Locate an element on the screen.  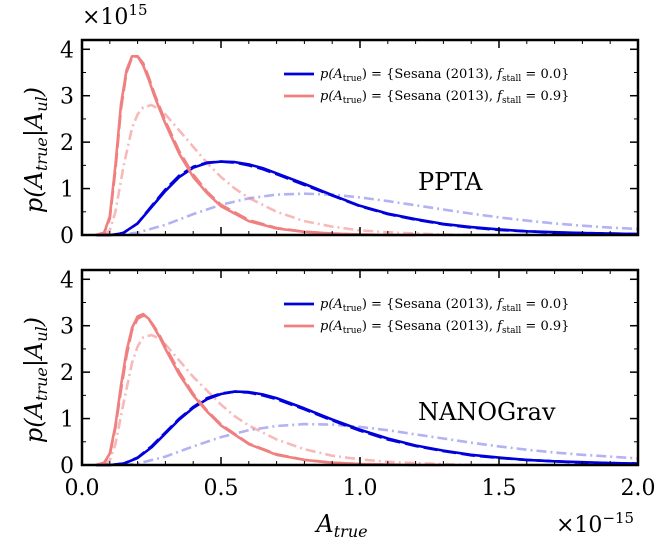
x-tick-label: 1.5 is located at coordinates (499, 488).